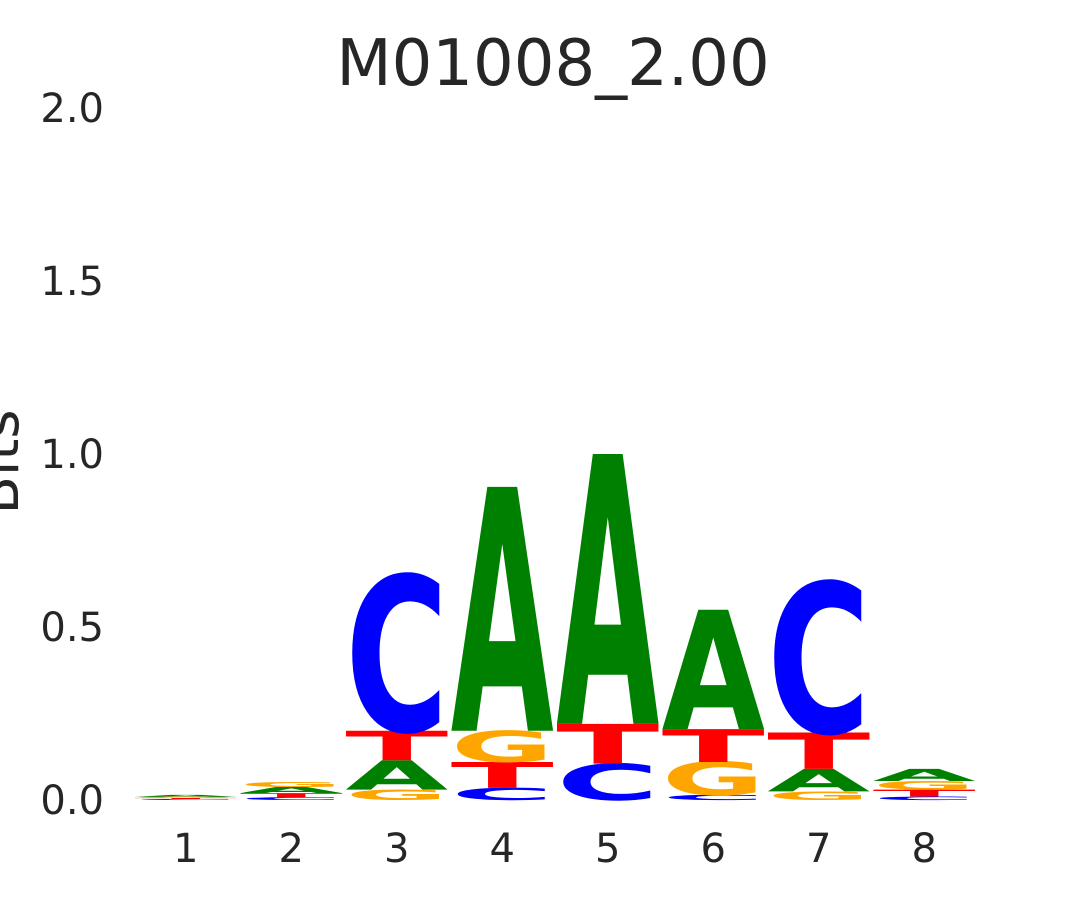  Describe the element at coordinates (185, 849) in the screenshot. I see `x-tick-label: 1` at that location.